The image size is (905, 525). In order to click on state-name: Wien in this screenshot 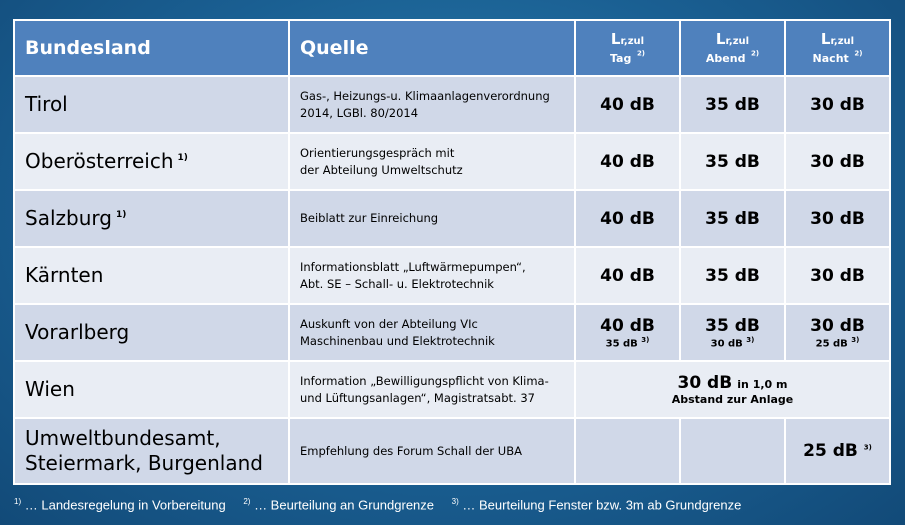, I will do `click(50, 389)`.